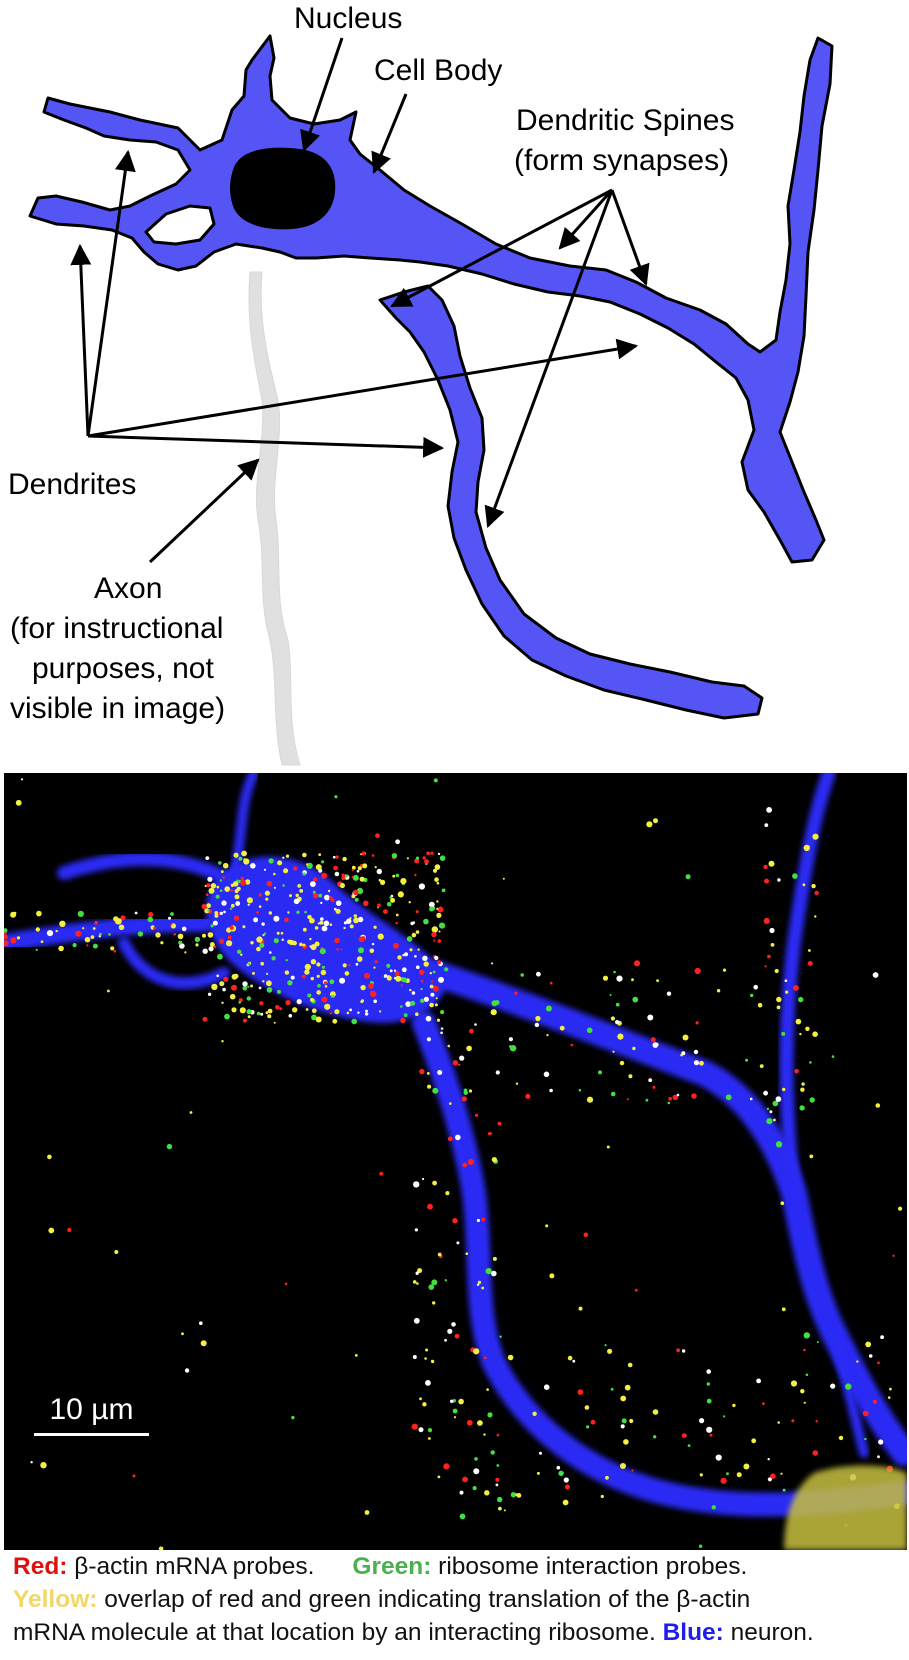 The width and height of the screenshot is (909, 1660). Describe the element at coordinates (91, 1418) in the screenshot. I see `scale-bar: 10 µm` at that location.